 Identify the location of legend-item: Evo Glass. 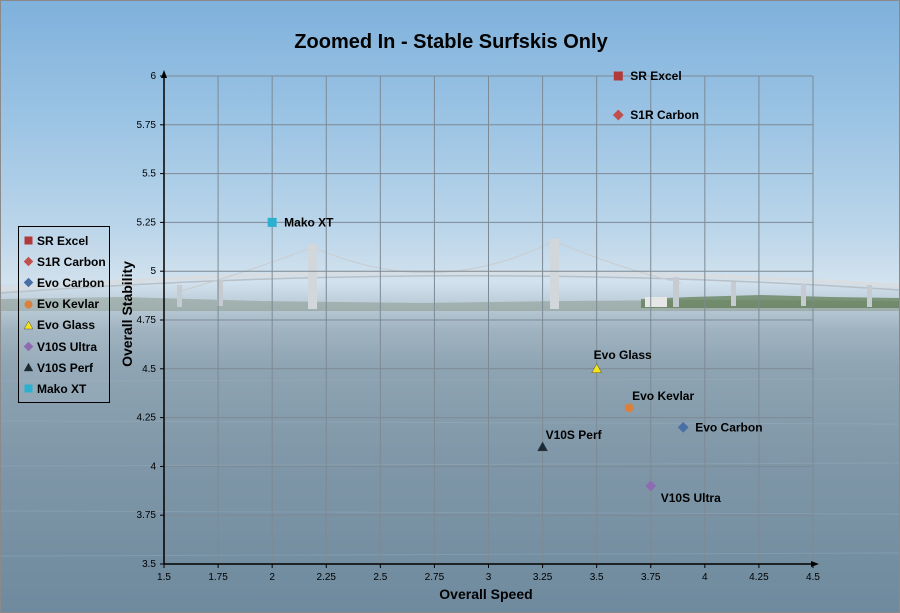
(64, 325).